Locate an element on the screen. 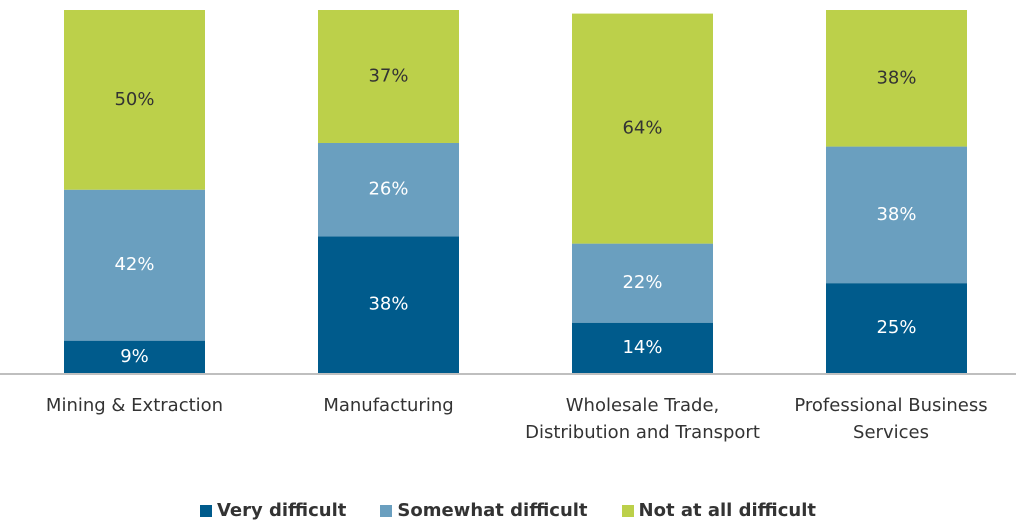 The width and height of the screenshot is (1016, 525). legend-item: Somewhat difficult is located at coordinates (484, 510).